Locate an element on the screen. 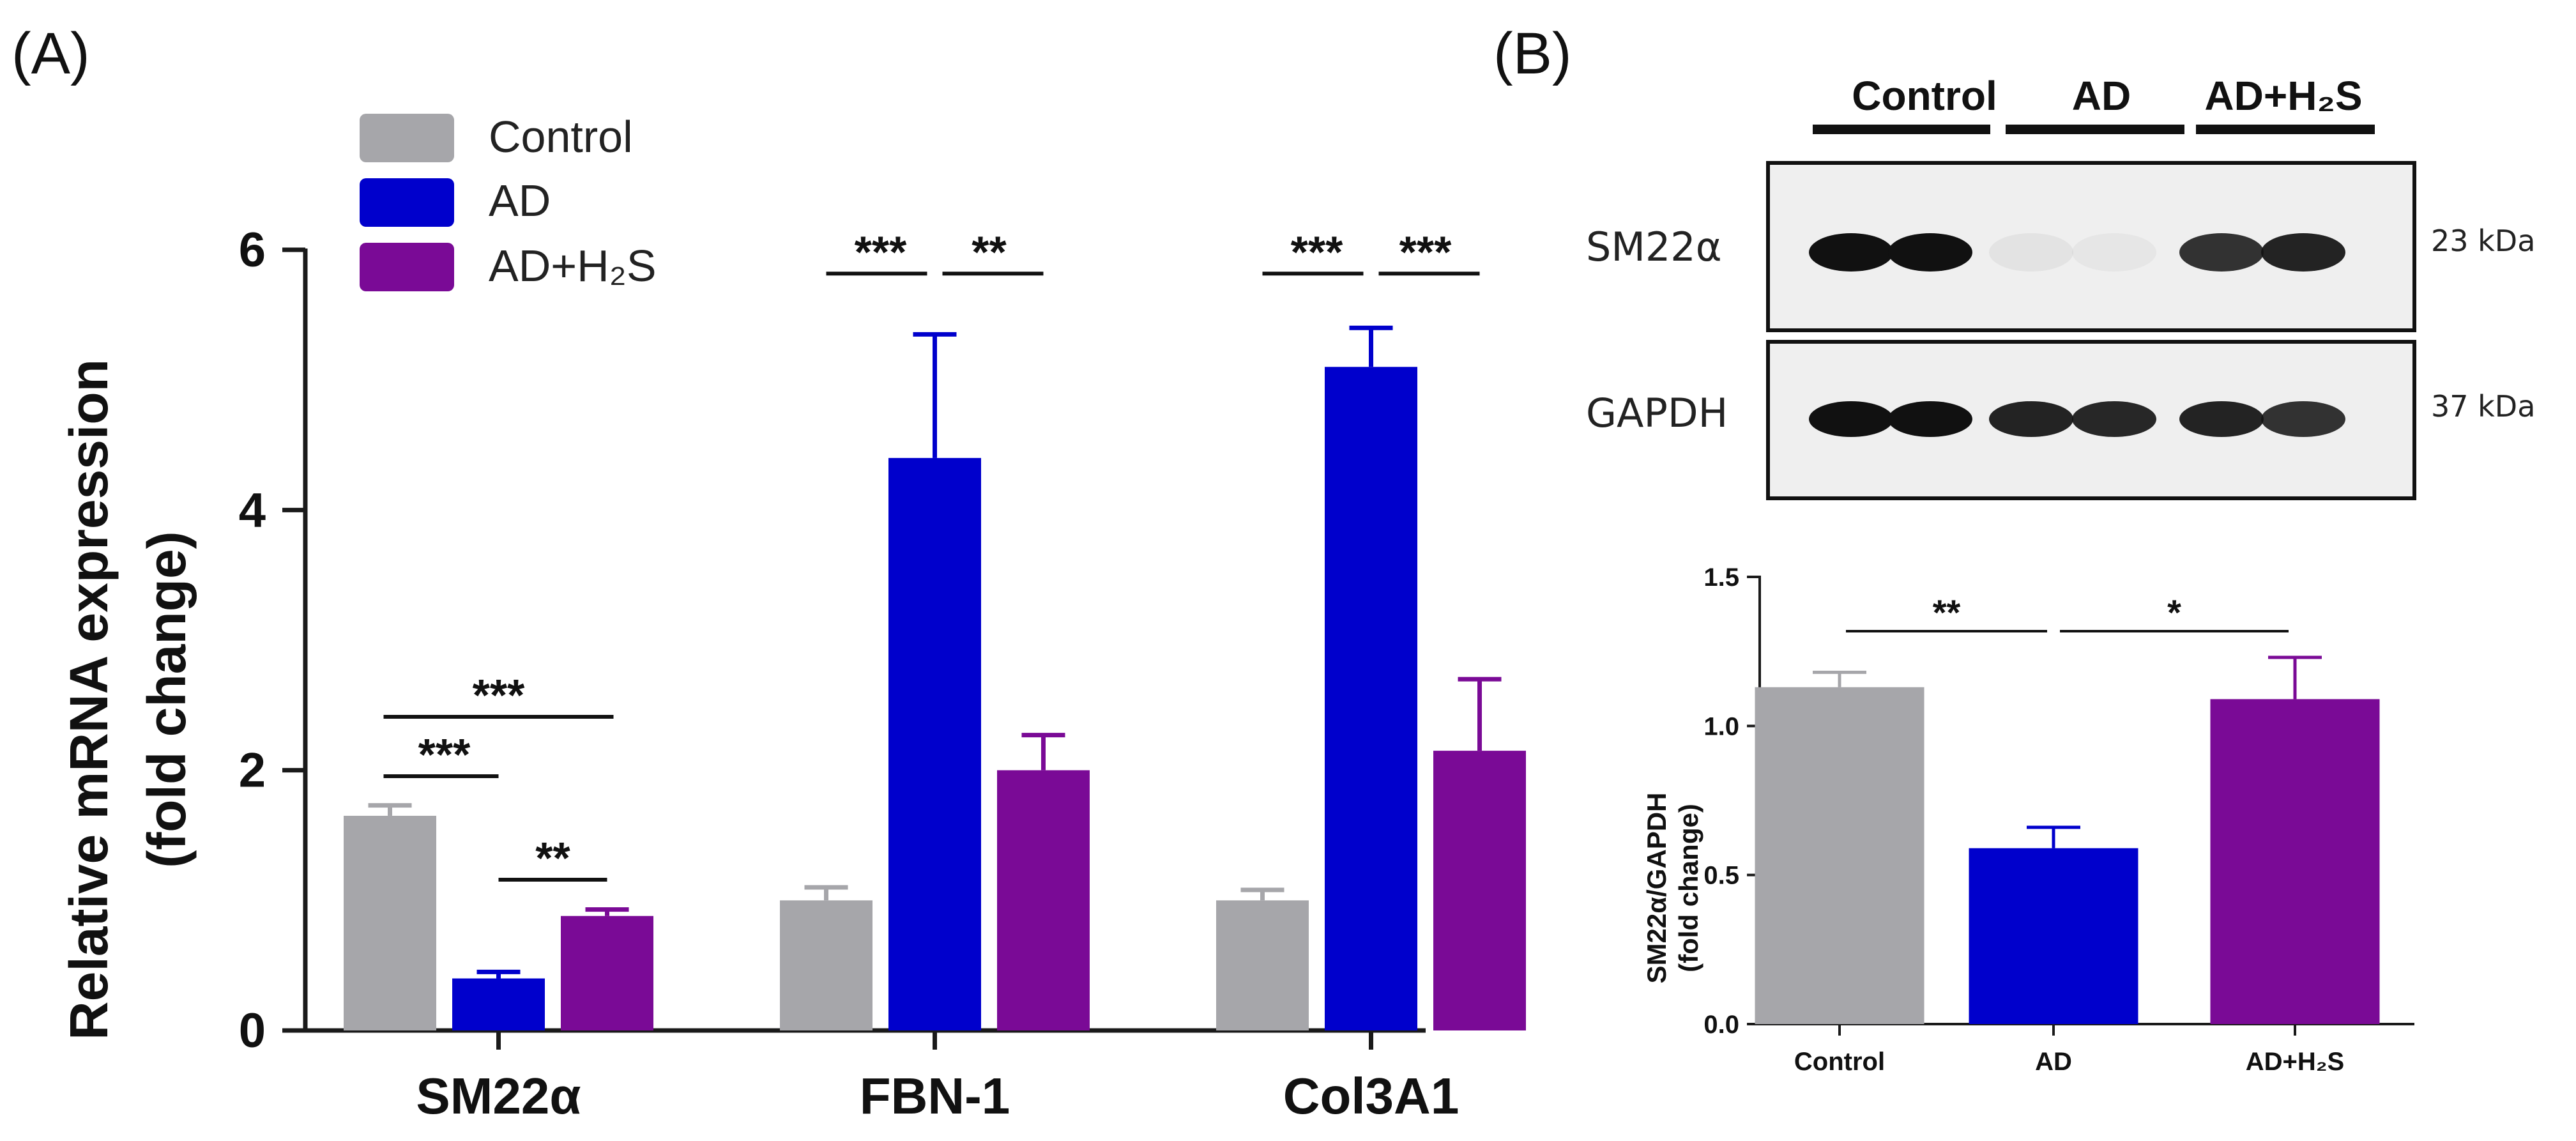 The width and height of the screenshot is (2576, 1141). y-tick-label: 4 is located at coordinates (253, 510).